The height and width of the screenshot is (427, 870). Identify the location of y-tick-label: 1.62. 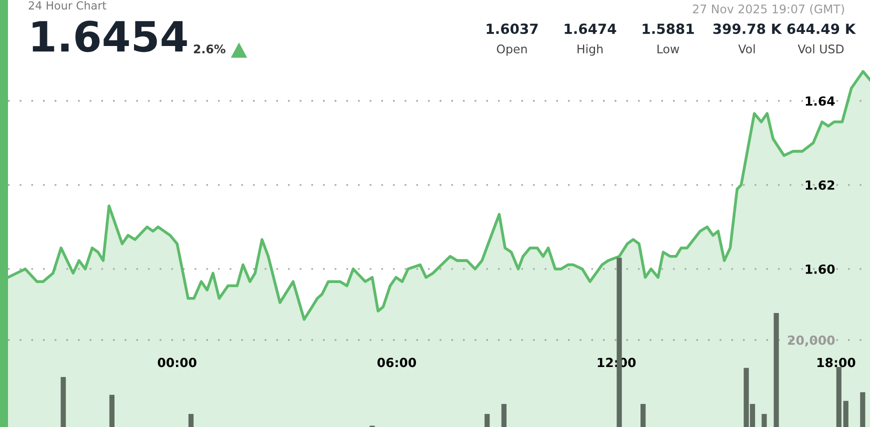
(820, 185).